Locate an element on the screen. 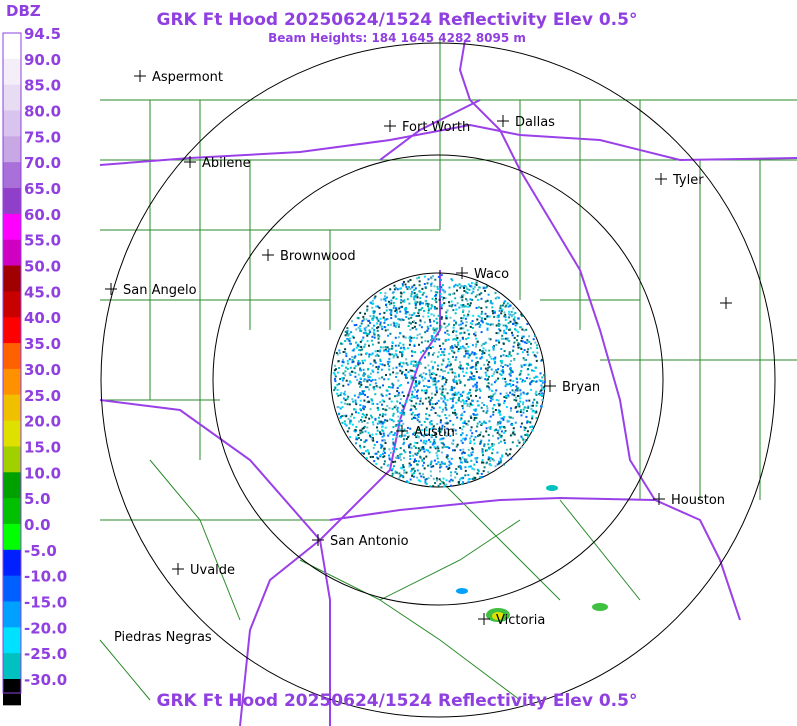  legend-label: 85.0 is located at coordinates (42, 86).